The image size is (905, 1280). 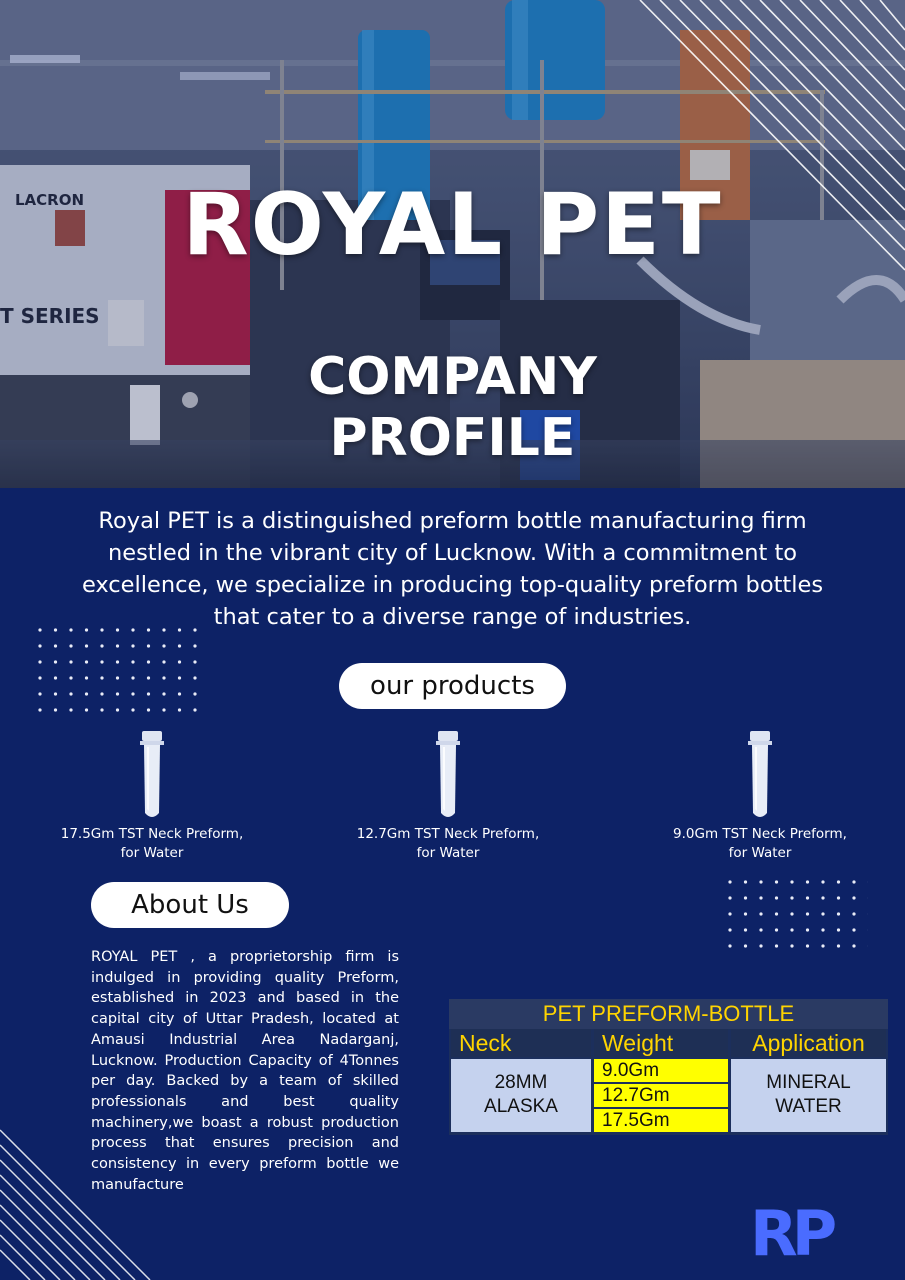 What do you see at coordinates (792, 1233) in the screenshot?
I see `logo-text: RP` at bounding box center [792, 1233].